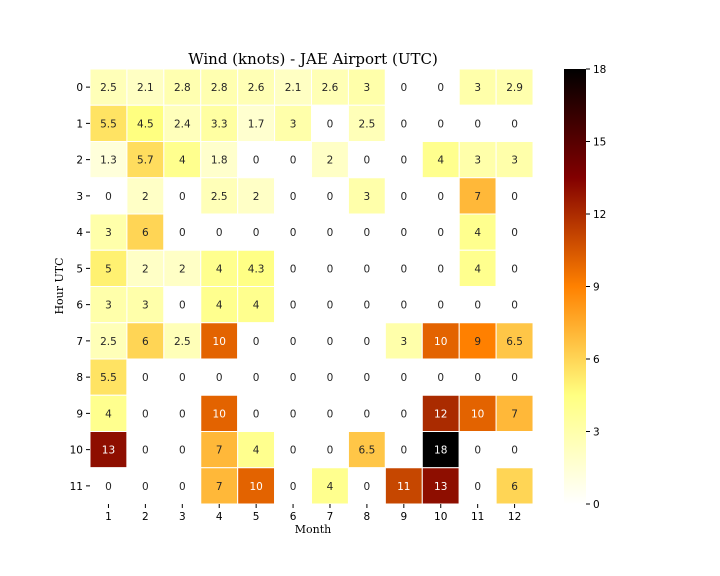 The width and height of the screenshot is (720, 576). Describe the element at coordinates (313, 529) in the screenshot. I see `x-axis-label: Month` at that location.